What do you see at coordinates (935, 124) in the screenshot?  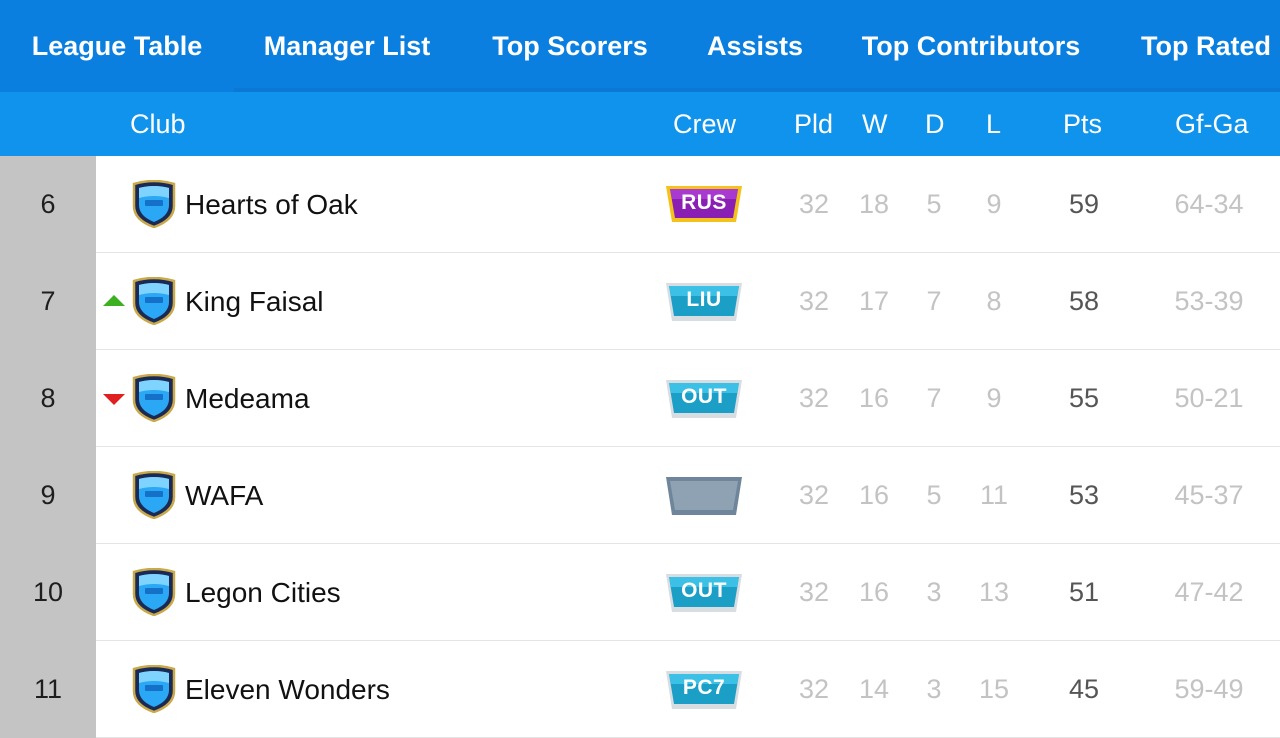 I see `column-drawn: D` at bounding box center [935, 124].